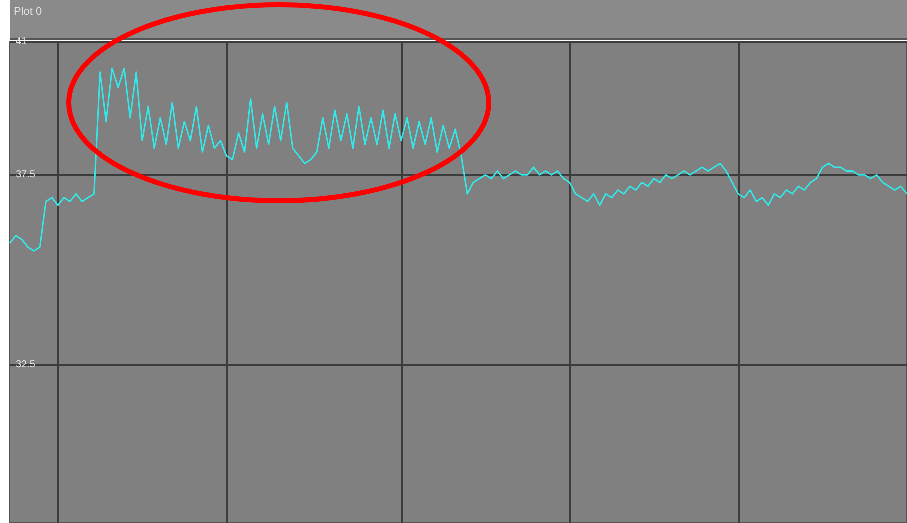 The height and width of the screenshot is (523, 907). I want to click on y-tick-label: 41, so click(22, 42).